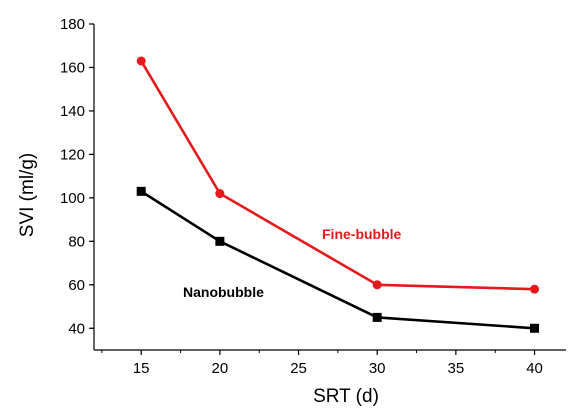 Image resolution: width=574 pixels, height=412 pixels. I want to click on y-tick-label-140: 140, so click(72, 111).